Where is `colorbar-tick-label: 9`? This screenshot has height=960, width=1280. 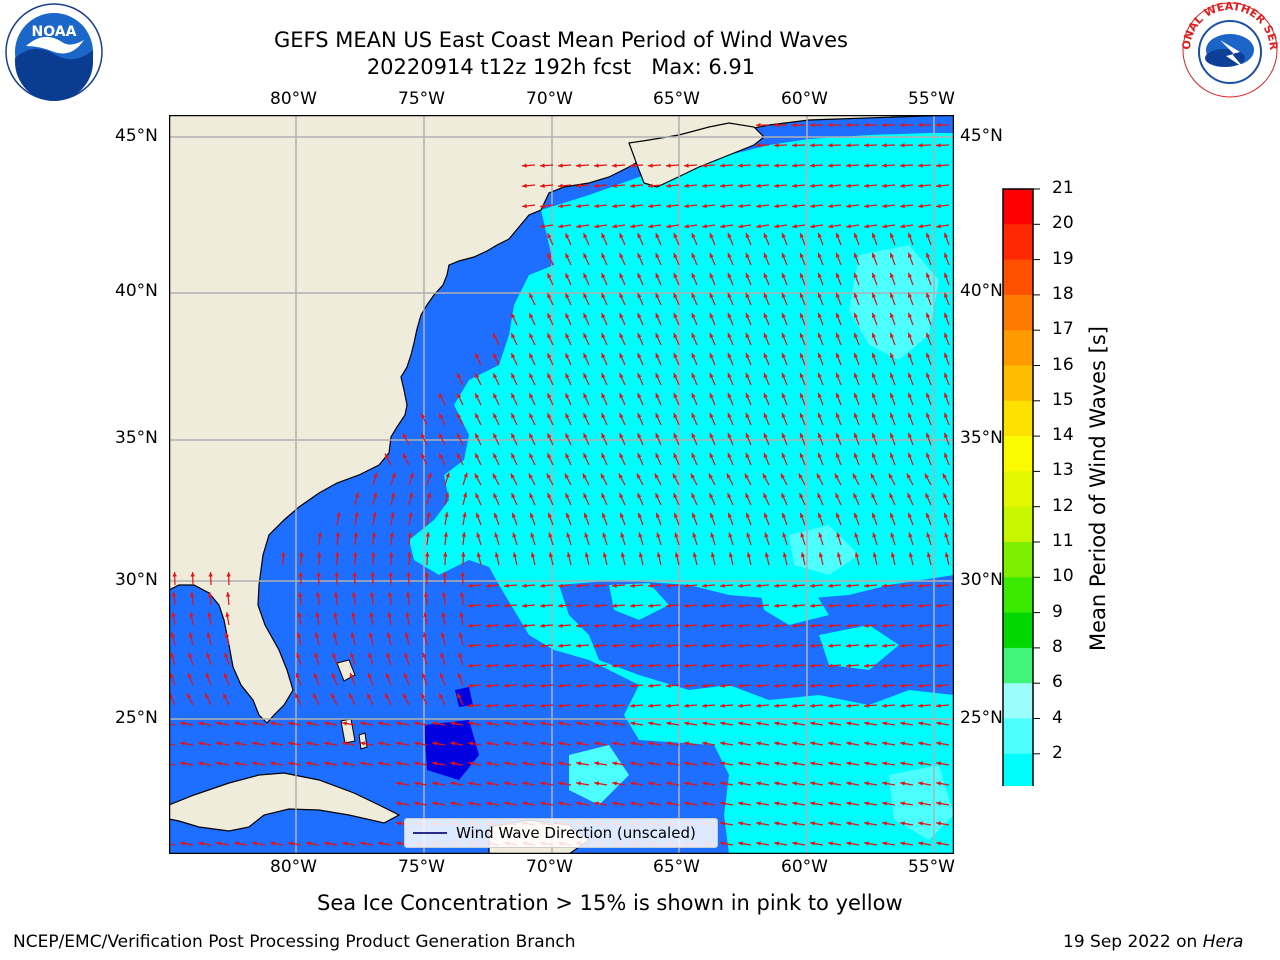
colorbar-tick-label: 9 is located at coordinates (1057, 611).